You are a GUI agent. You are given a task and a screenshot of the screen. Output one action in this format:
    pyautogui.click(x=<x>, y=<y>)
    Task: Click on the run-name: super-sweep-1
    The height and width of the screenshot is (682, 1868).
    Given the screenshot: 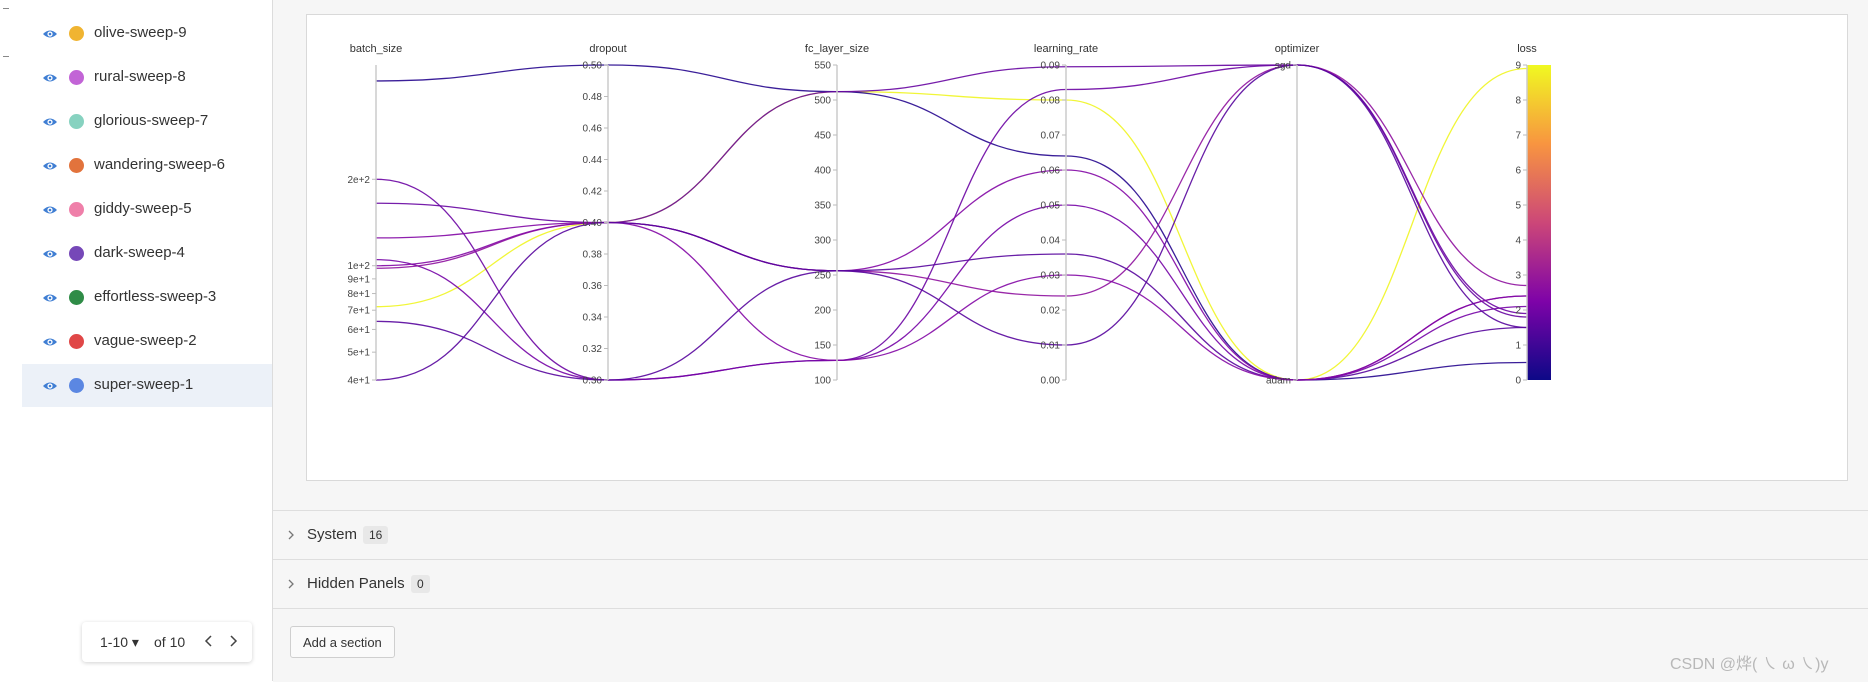 What is the action you would take?
    pyautogui.click(x=144, y=384)
    